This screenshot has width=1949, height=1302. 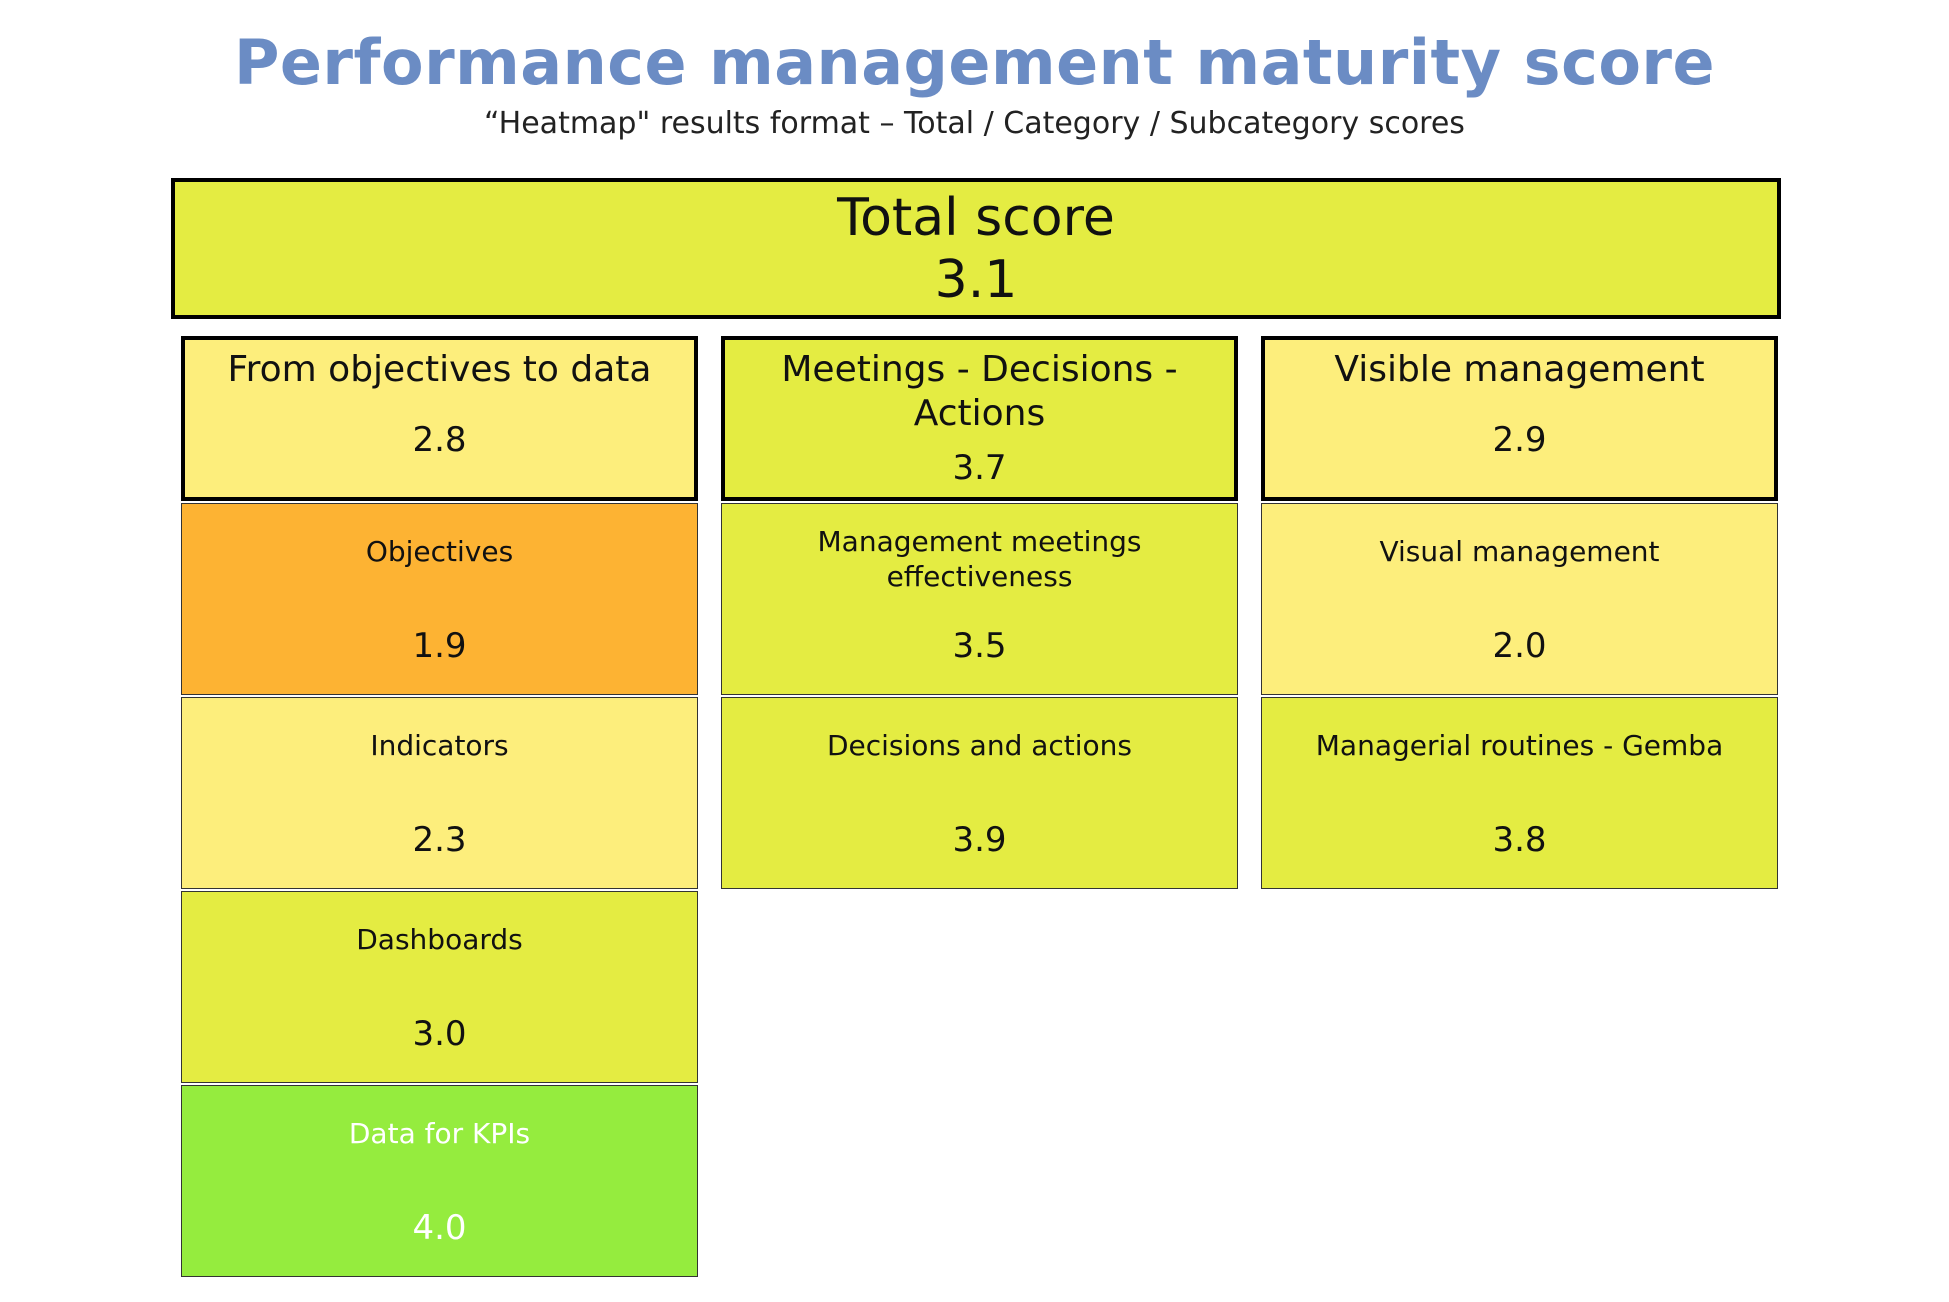 What do you see at coordinates (439, 418) in the screenshot?
I see `category-box-objectives-to-data: From objectives to data 2.8` at bounding box center [439, 418].